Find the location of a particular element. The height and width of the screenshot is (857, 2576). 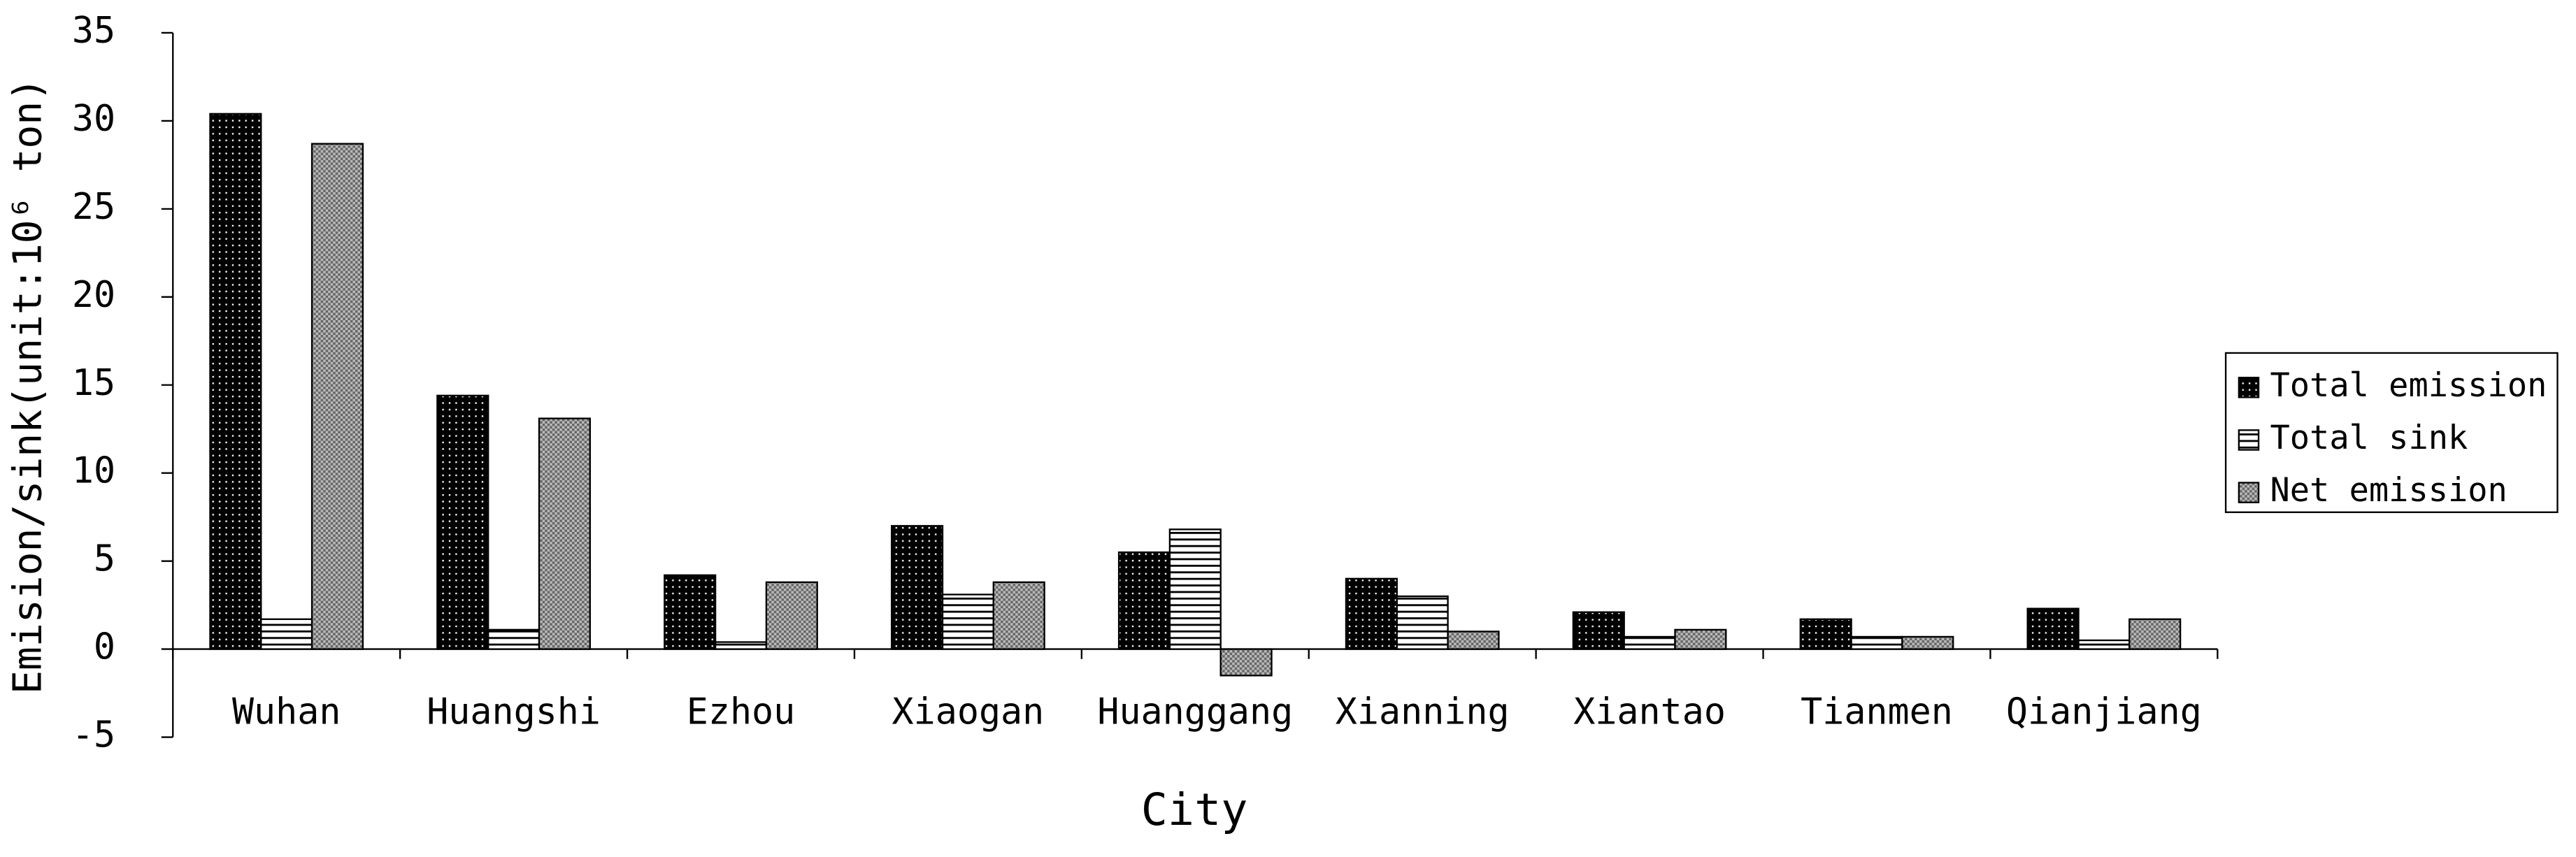

y-tick-label: 0 is located at coordinates (104, 647).